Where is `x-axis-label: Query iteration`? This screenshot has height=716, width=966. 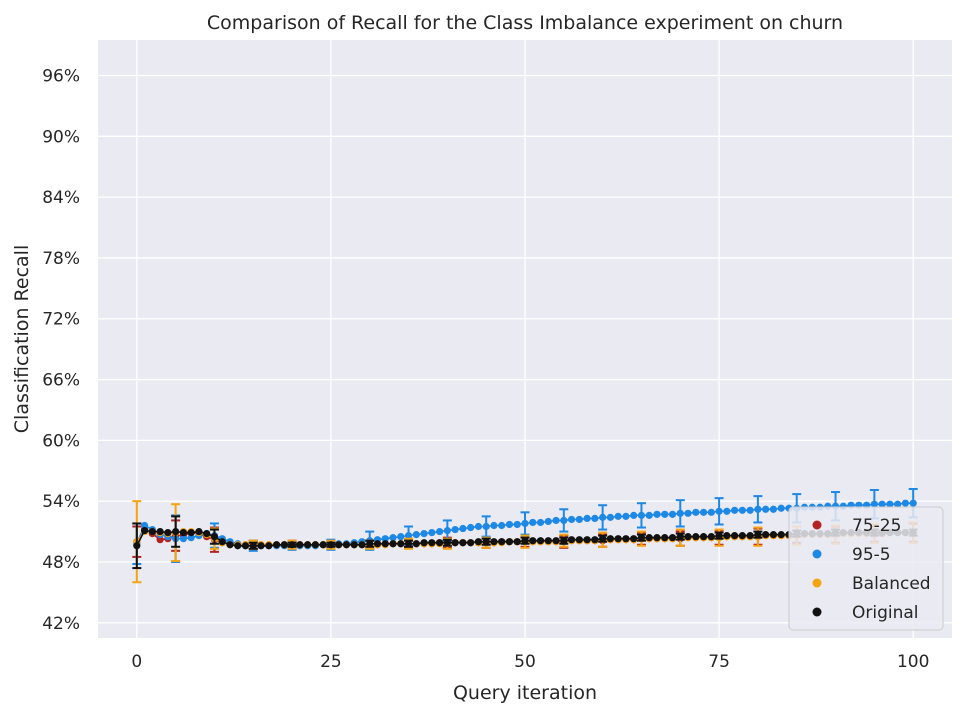
x-axis-label: Query iteration is located at coordinates (525, 693).